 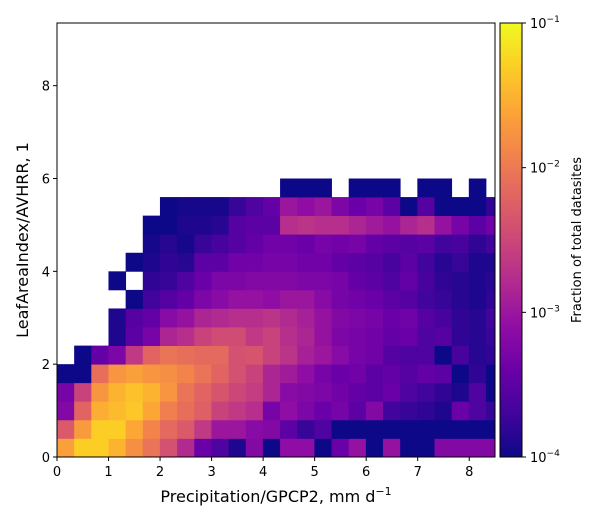 What do you see at coordinates (275, 495) in the screenshot?
I see `x-axis-label: Precipitation/GPCP2, mm d−1` at bounding box center [275, 495].